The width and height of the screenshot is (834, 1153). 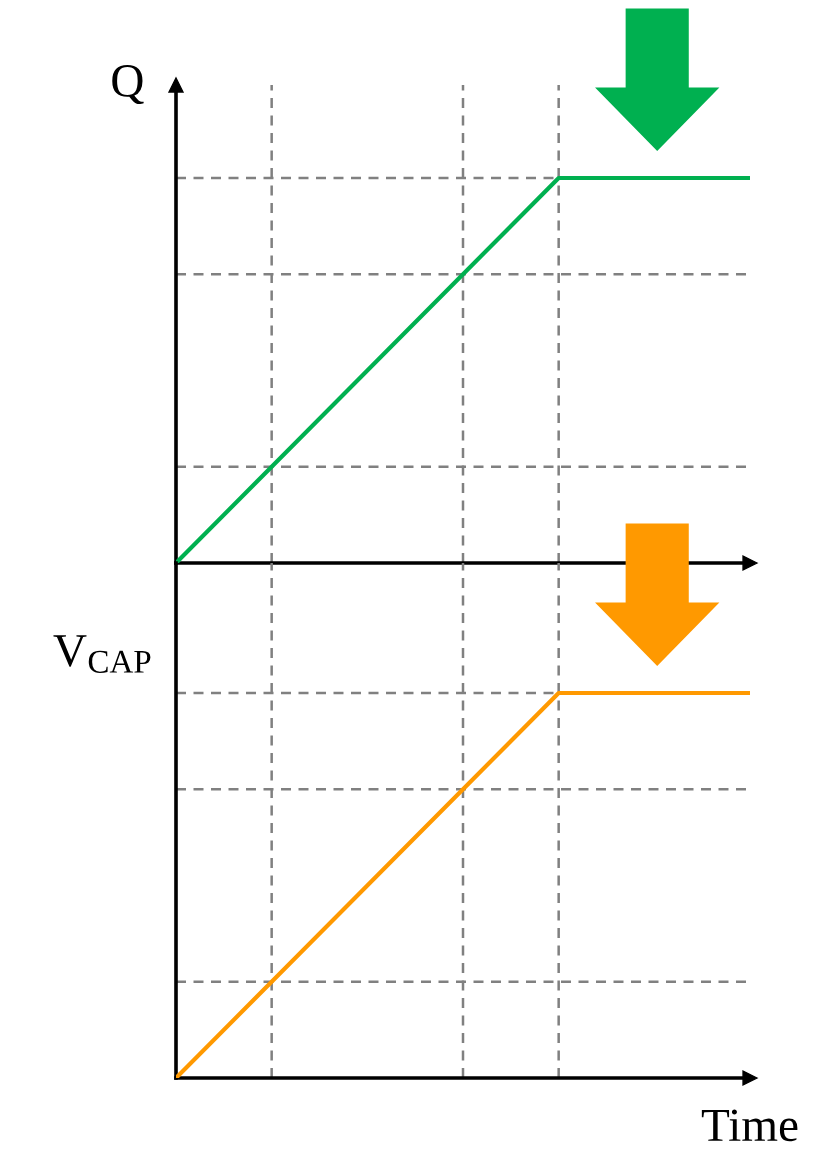 I want to click on x-axis-title: Time, so click(x=749, y=1125).